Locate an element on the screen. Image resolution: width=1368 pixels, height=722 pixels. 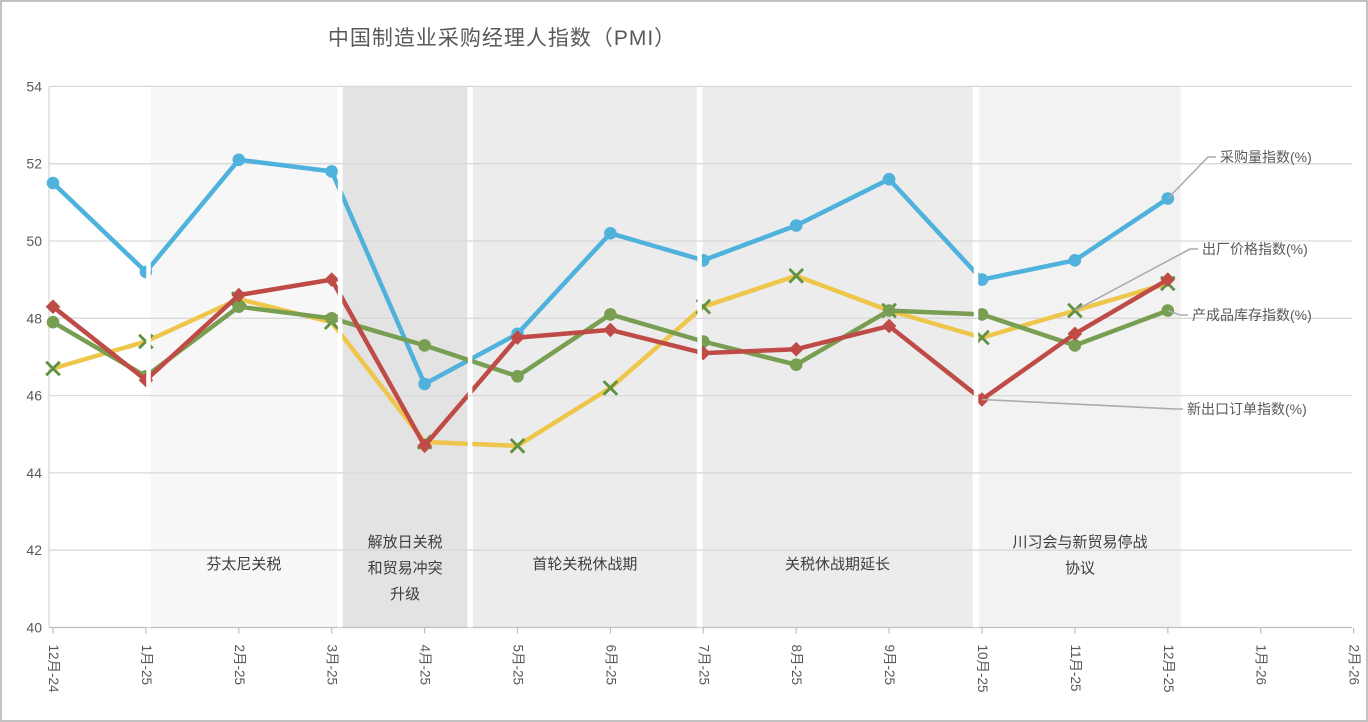
event-region-label: 川习会与新贸易停战 is located at coordinates (1079, 542).